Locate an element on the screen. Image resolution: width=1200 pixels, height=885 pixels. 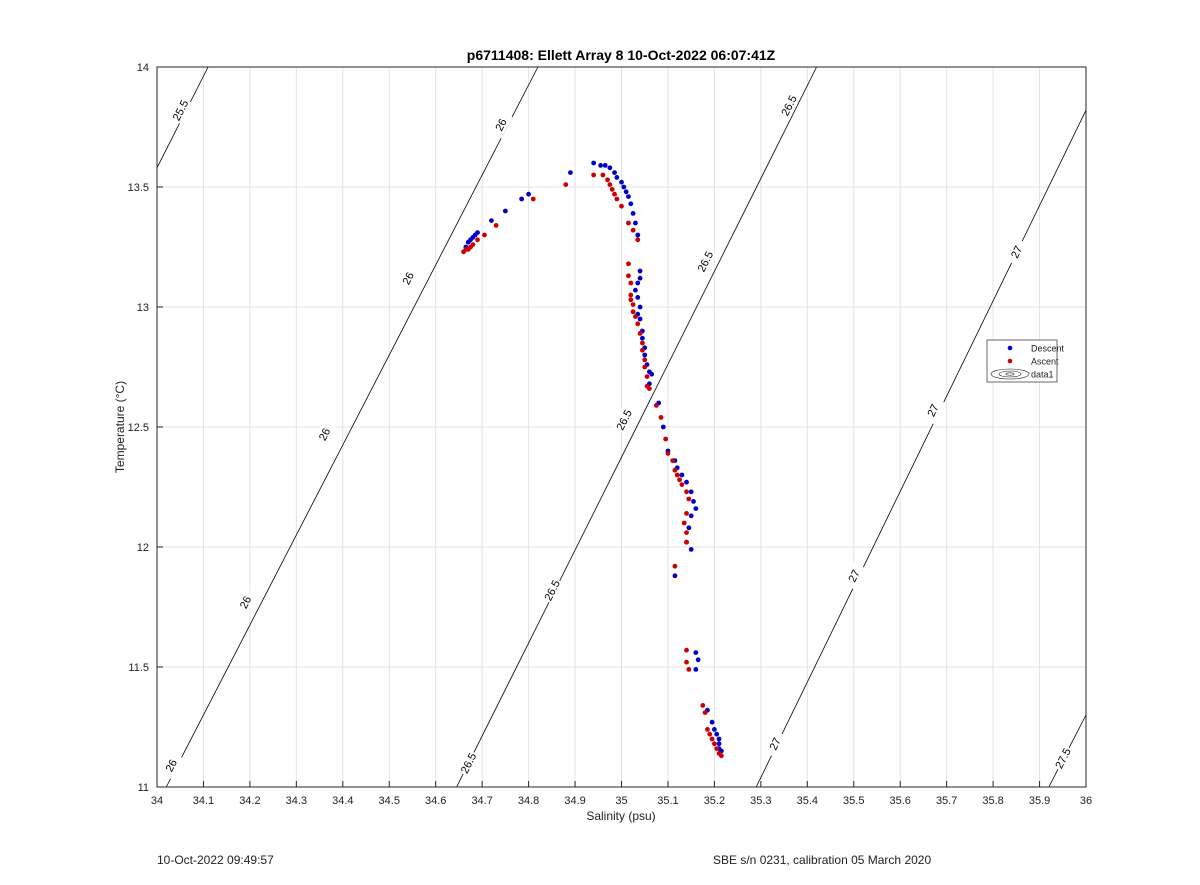
legend-ascent-label: Ascent is located at coordinates (1045, 362).